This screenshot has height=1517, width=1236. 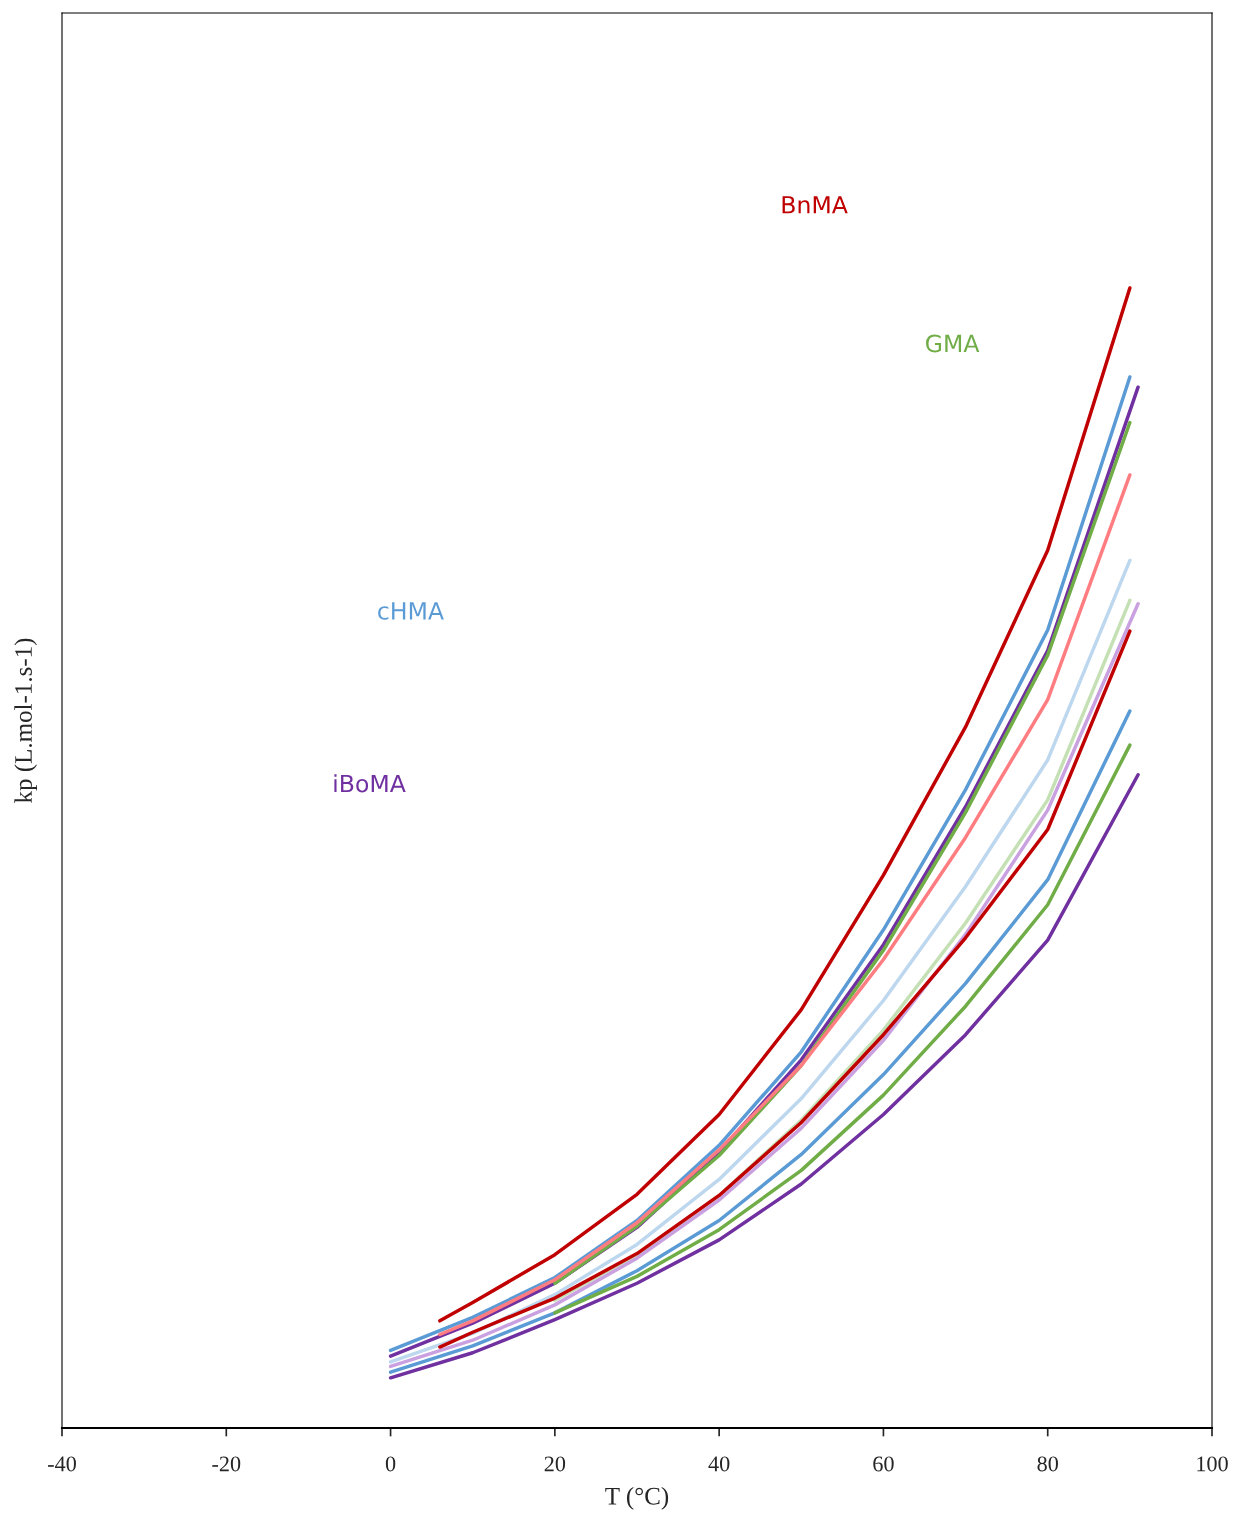 I want to click on x-tick-label: 40, so click(x=719, y=1464).